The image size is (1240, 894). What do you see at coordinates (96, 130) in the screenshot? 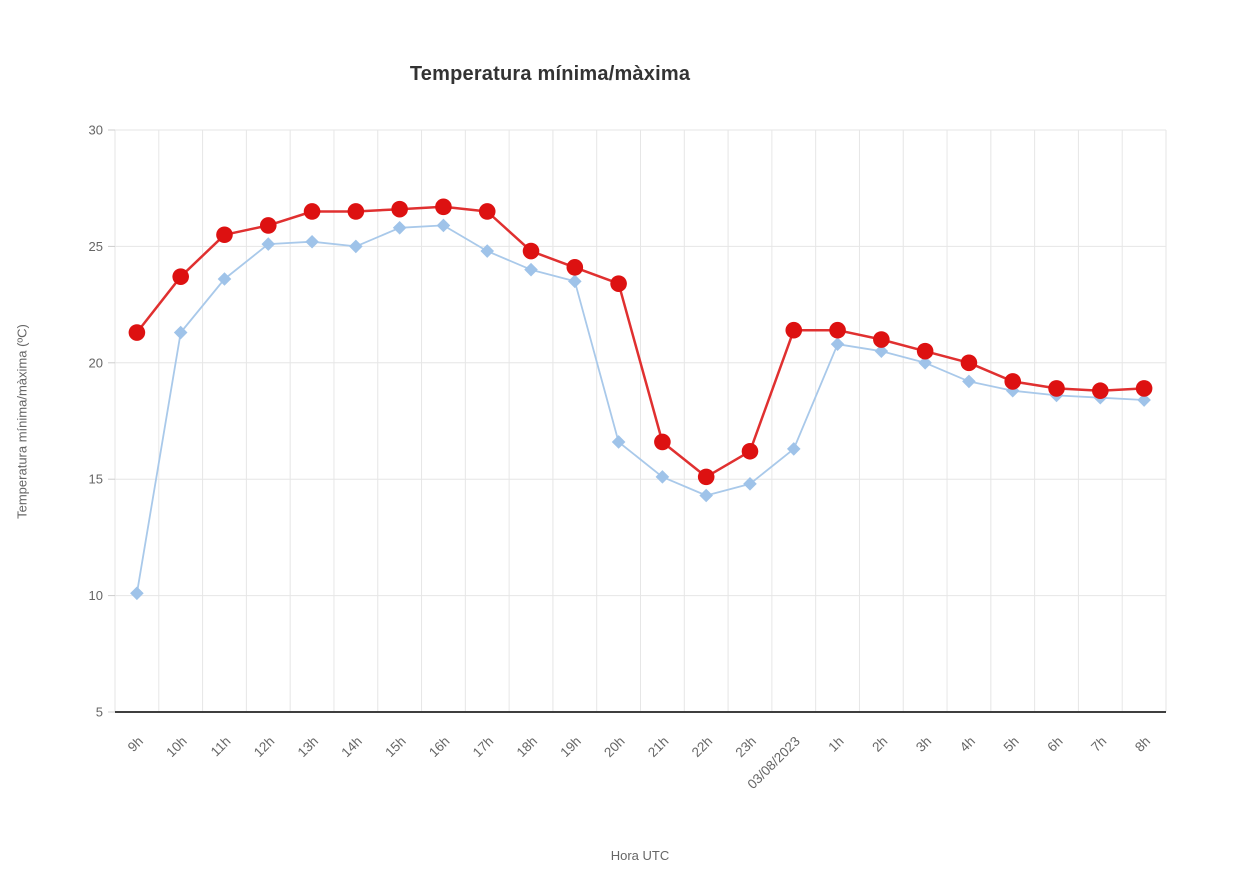
I see `y-tick-label: 30` at bounding box center [96, 130].